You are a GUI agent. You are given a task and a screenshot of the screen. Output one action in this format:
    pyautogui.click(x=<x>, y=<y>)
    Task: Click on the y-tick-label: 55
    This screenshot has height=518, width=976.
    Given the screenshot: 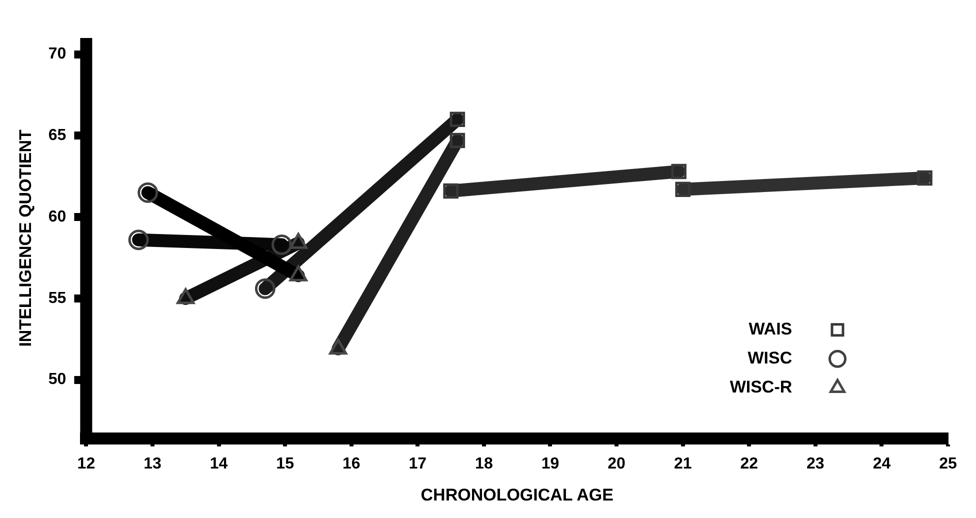 What is the action you would take?
    pyautogui.click(x=57, y=298)
    